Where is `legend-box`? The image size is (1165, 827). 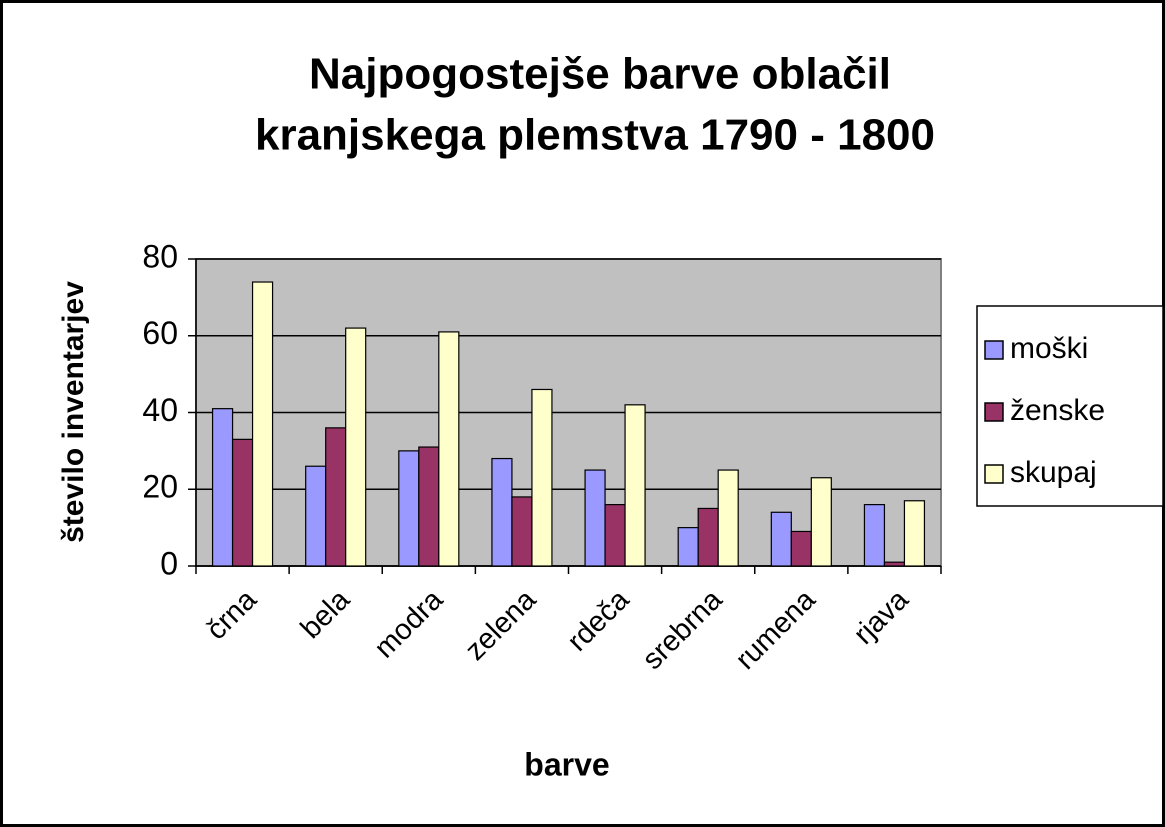 legend-box is located at coordinates (1070, 406).